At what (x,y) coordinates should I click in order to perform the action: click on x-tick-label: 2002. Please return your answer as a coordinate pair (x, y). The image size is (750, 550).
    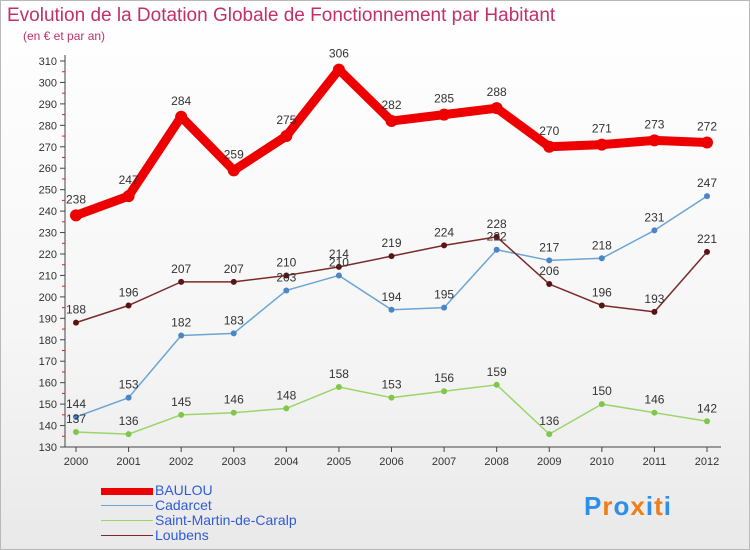
    Looking at the image, I should click on (181, 462).